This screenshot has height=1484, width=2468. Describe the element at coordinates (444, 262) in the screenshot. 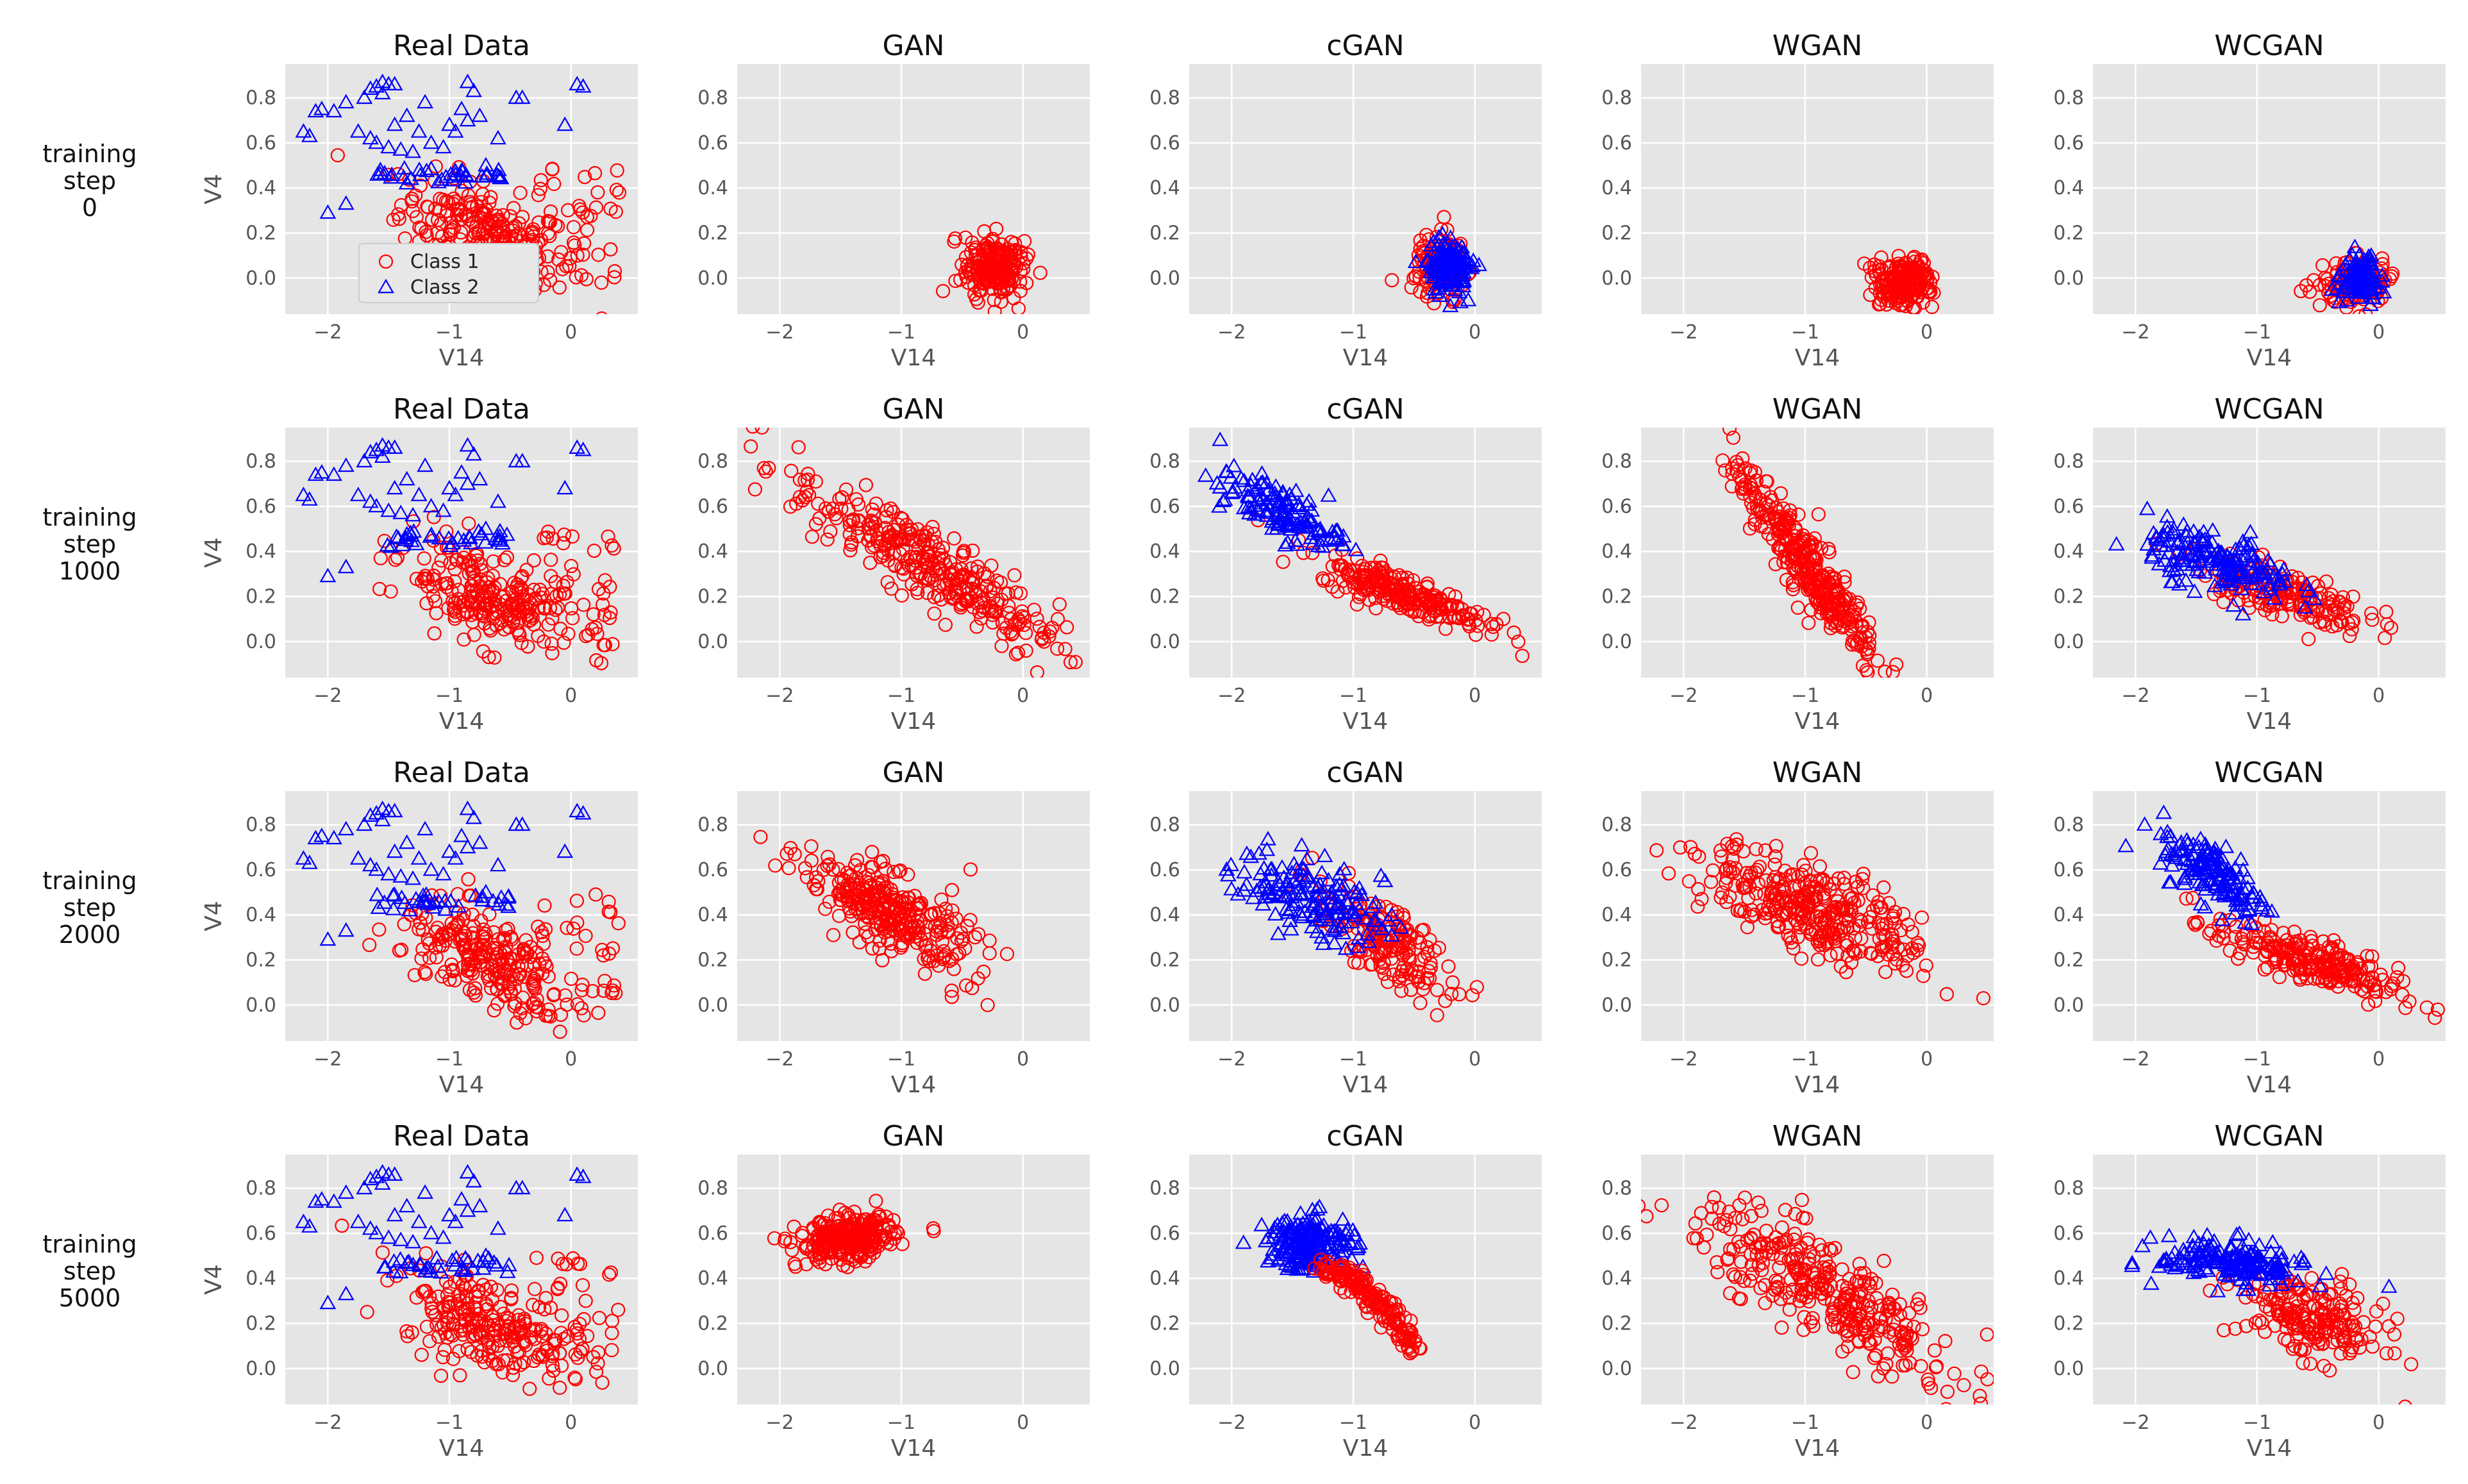

I see `legend-class1-label: Class 1` at that location.